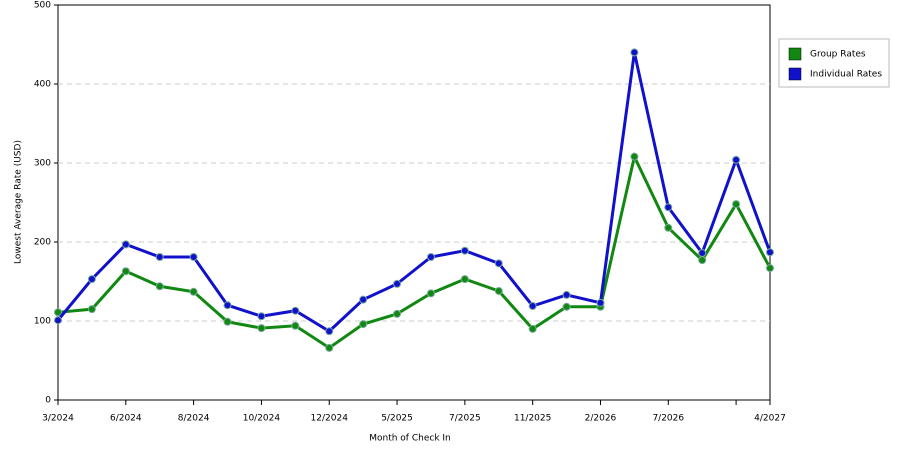 Image resolution: width=900 pixels, height=454 pixels. I want to click on legend-label: Individual Rates, so click(846, 75).